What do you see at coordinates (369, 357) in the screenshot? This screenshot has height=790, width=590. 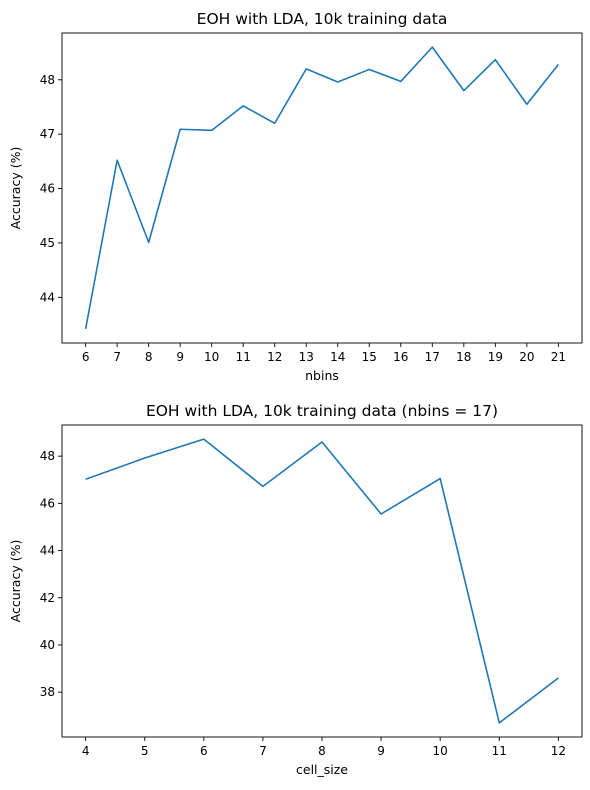 I see `x-tick-label: 15` at bounding box center [369, 357].